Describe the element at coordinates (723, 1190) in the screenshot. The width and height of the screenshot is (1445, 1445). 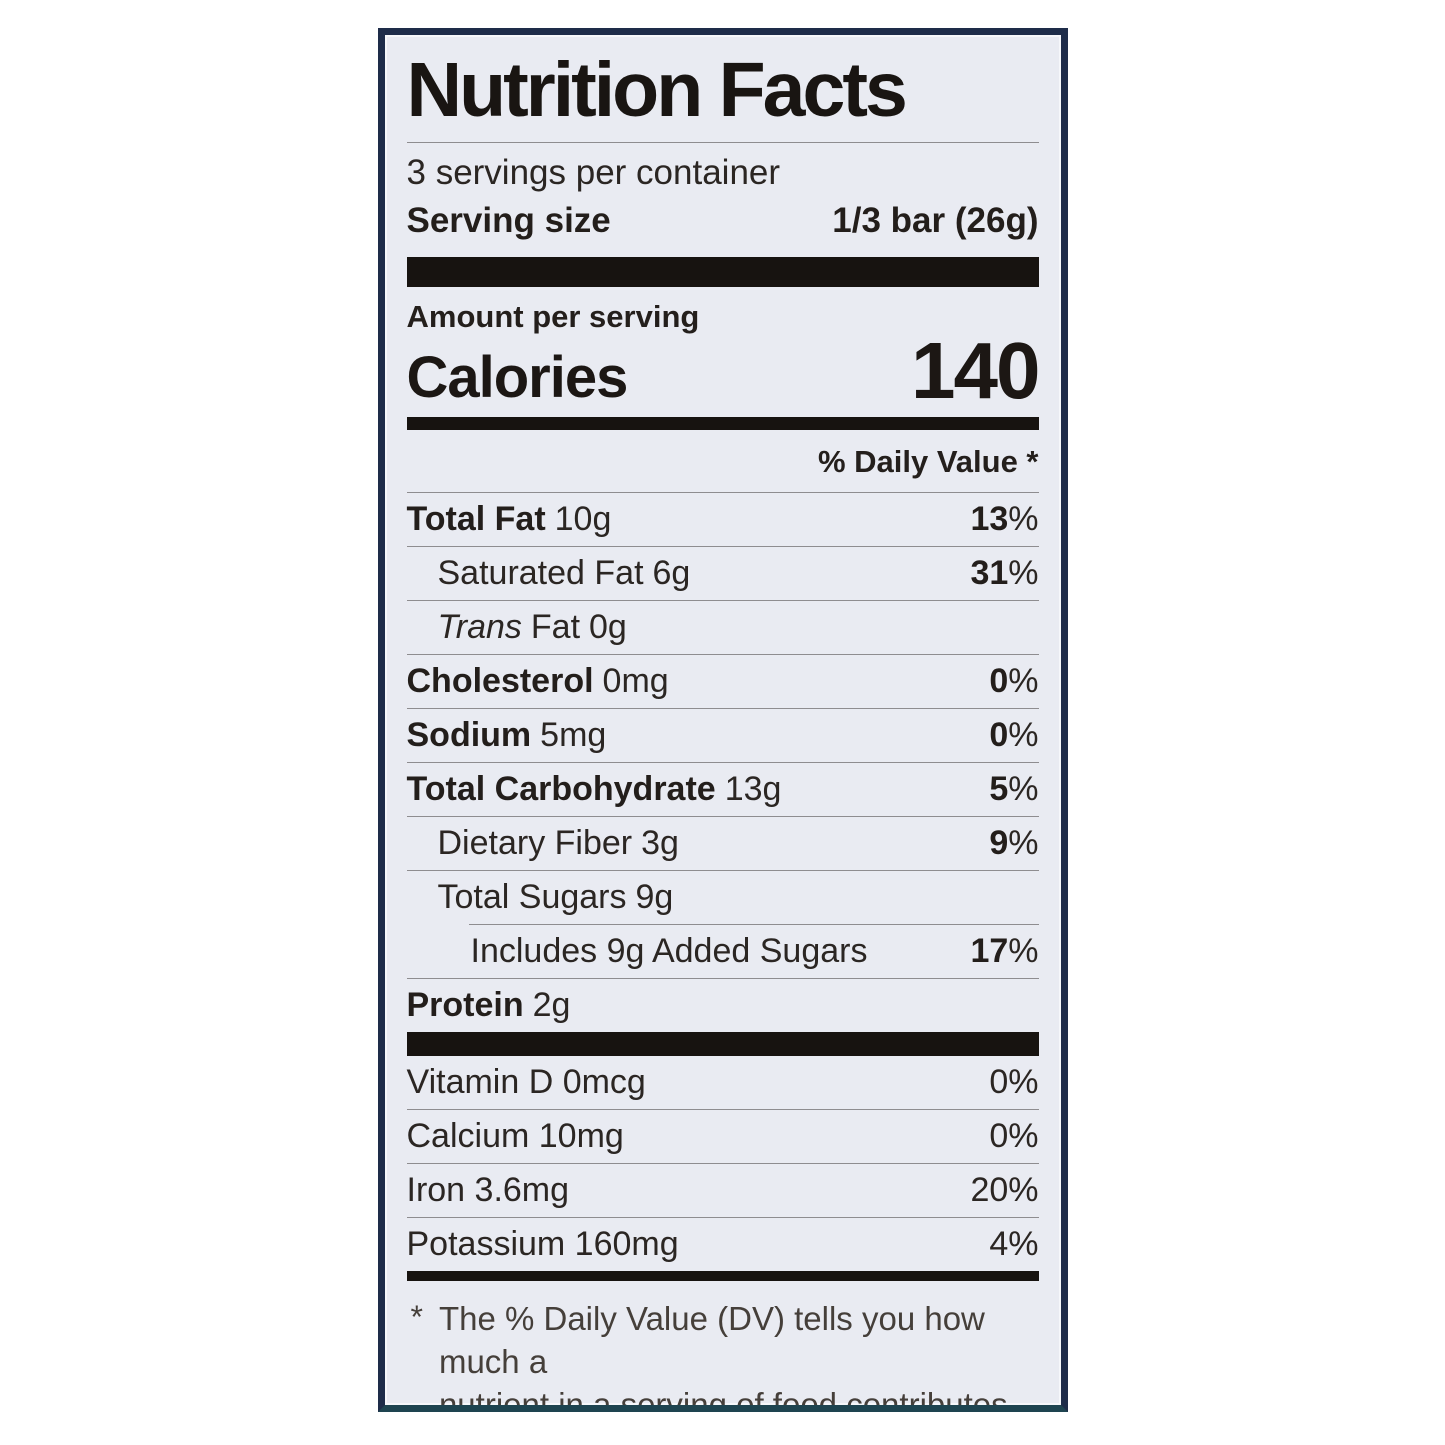
I see `vitamin-row-iron: Iron 3.6mg 20%` at that location.